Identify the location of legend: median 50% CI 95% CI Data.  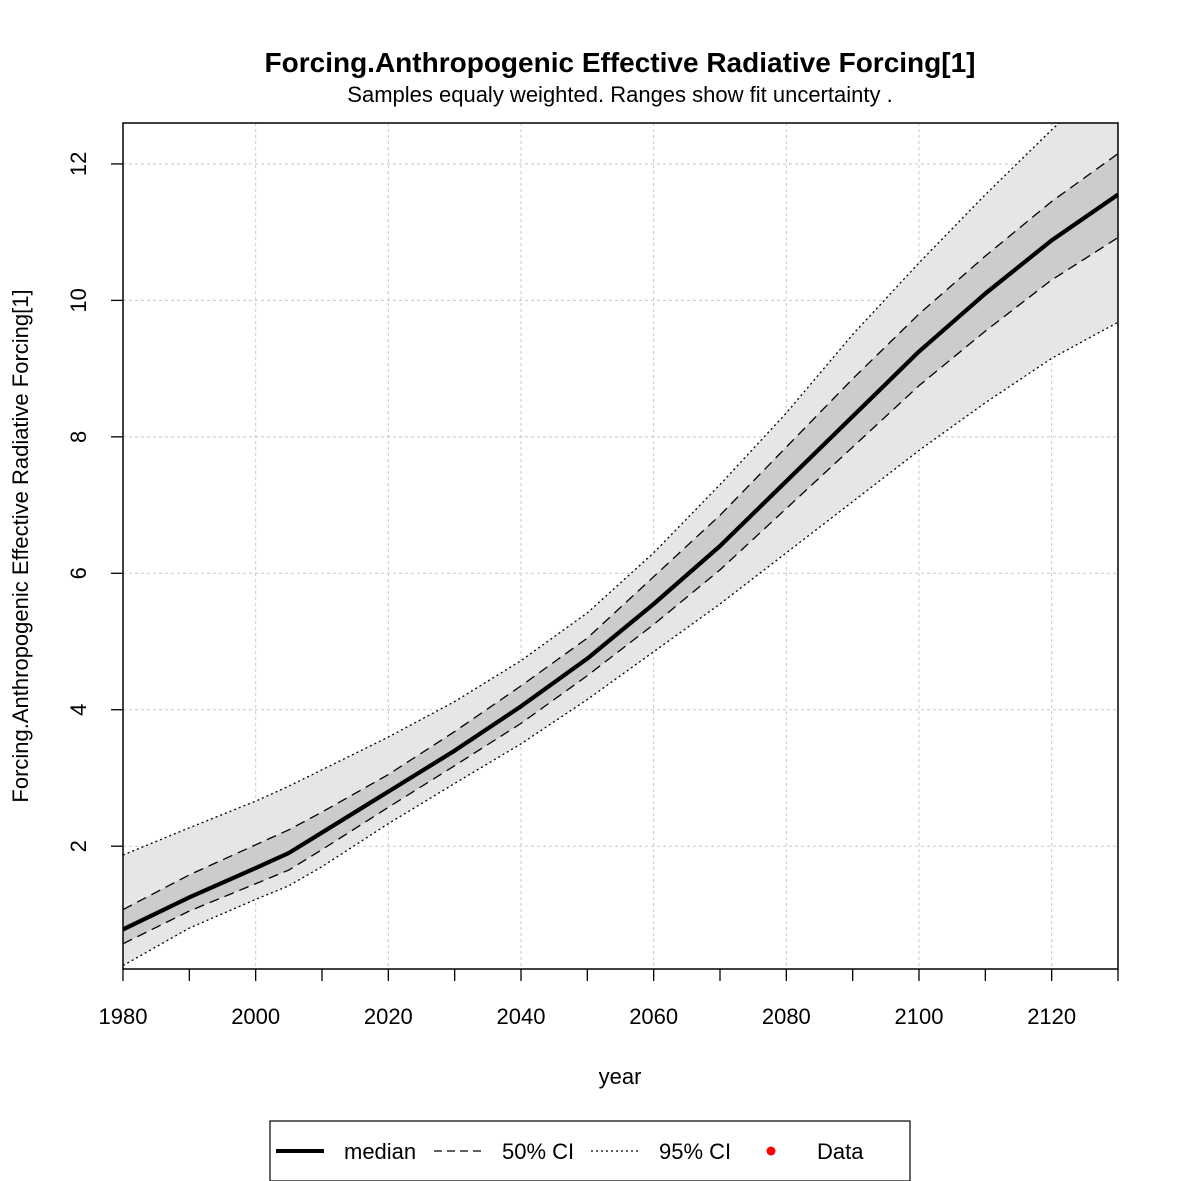
(590, 1150).